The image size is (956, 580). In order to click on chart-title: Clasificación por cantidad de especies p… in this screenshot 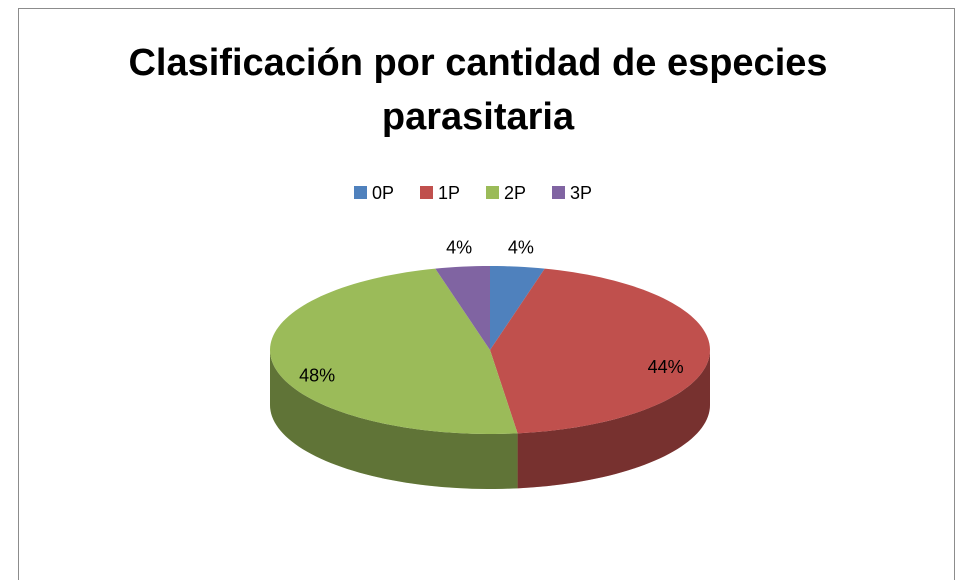, I will do `click(478, 90)`.